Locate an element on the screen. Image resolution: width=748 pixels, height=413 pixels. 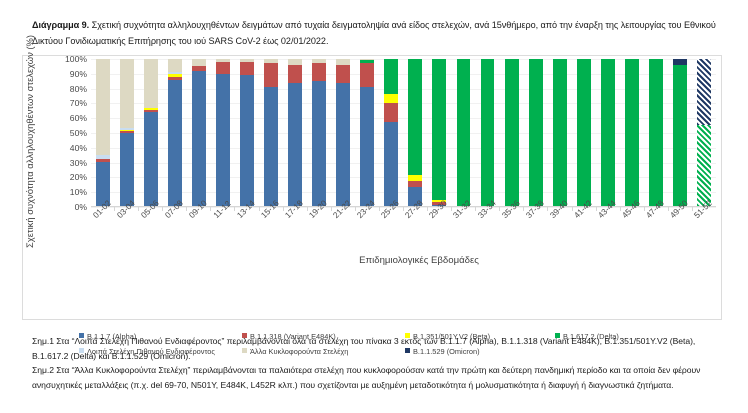
legend-item: B.1.351/501Y.V2 (Beta) is located at coordinates (480, 336).